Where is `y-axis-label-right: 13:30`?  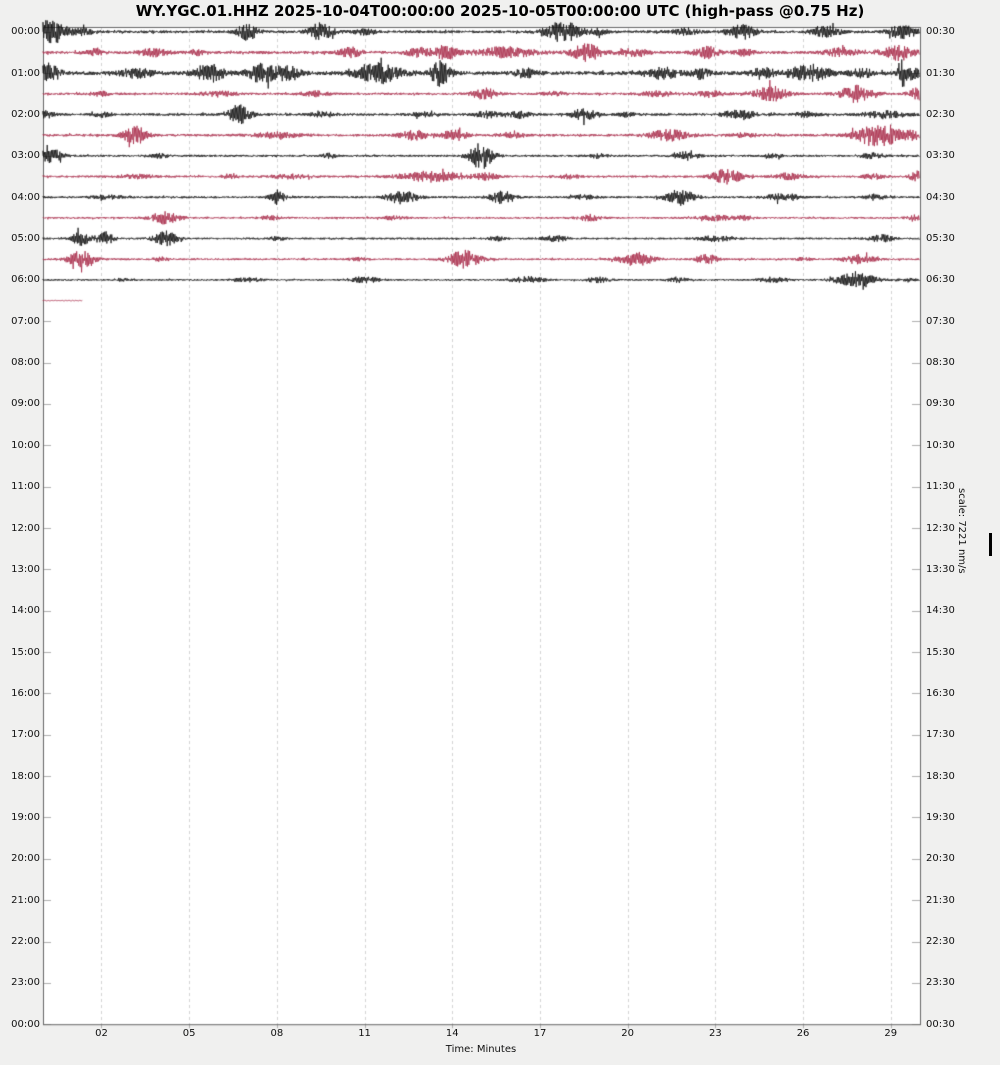 y-axis-label-right: 13:30 is located at coordinates (940, 569).